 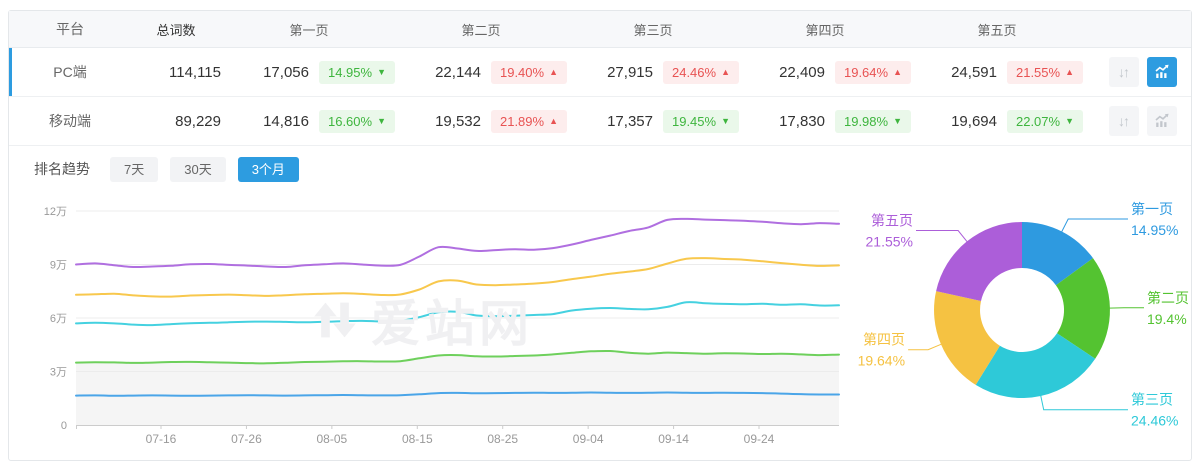 I want to click on change-pct: 16.60%, so click(x=350, y=121).